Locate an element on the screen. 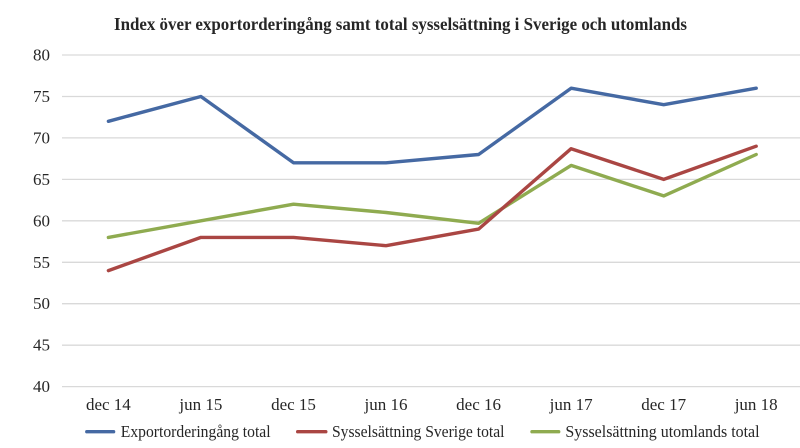 The width and height of the screenshot is (800, 448). svg-text: 60 is located at coordinates (41, 220).